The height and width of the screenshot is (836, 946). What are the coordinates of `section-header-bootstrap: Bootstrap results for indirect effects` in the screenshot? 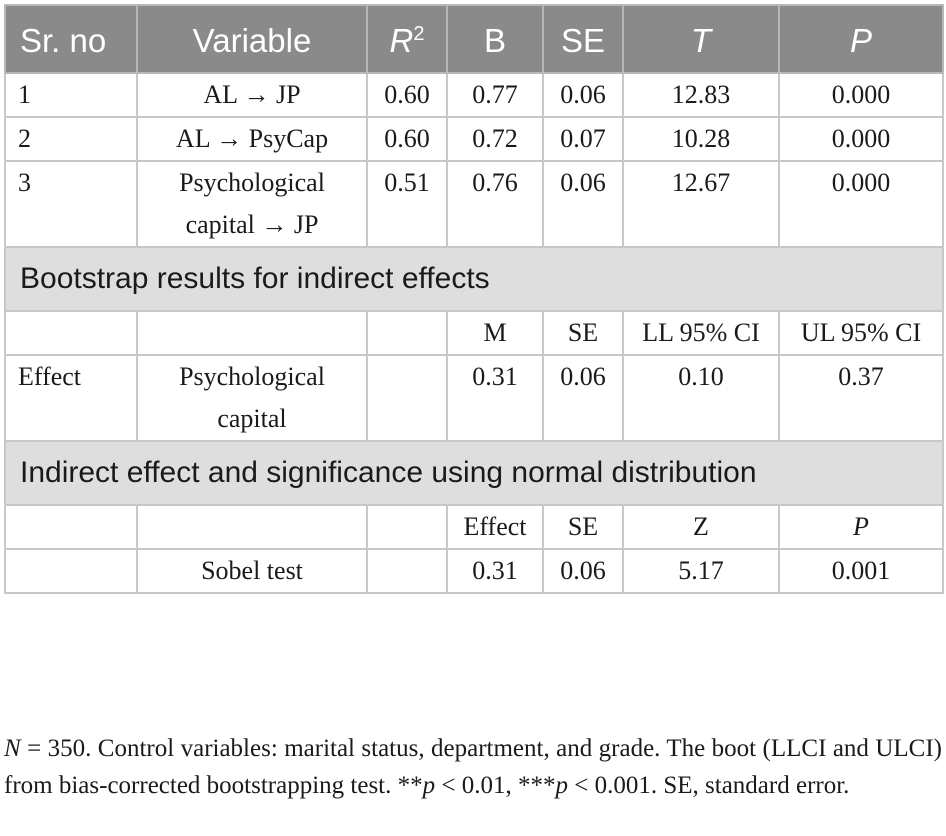 It's located at (474, 279).